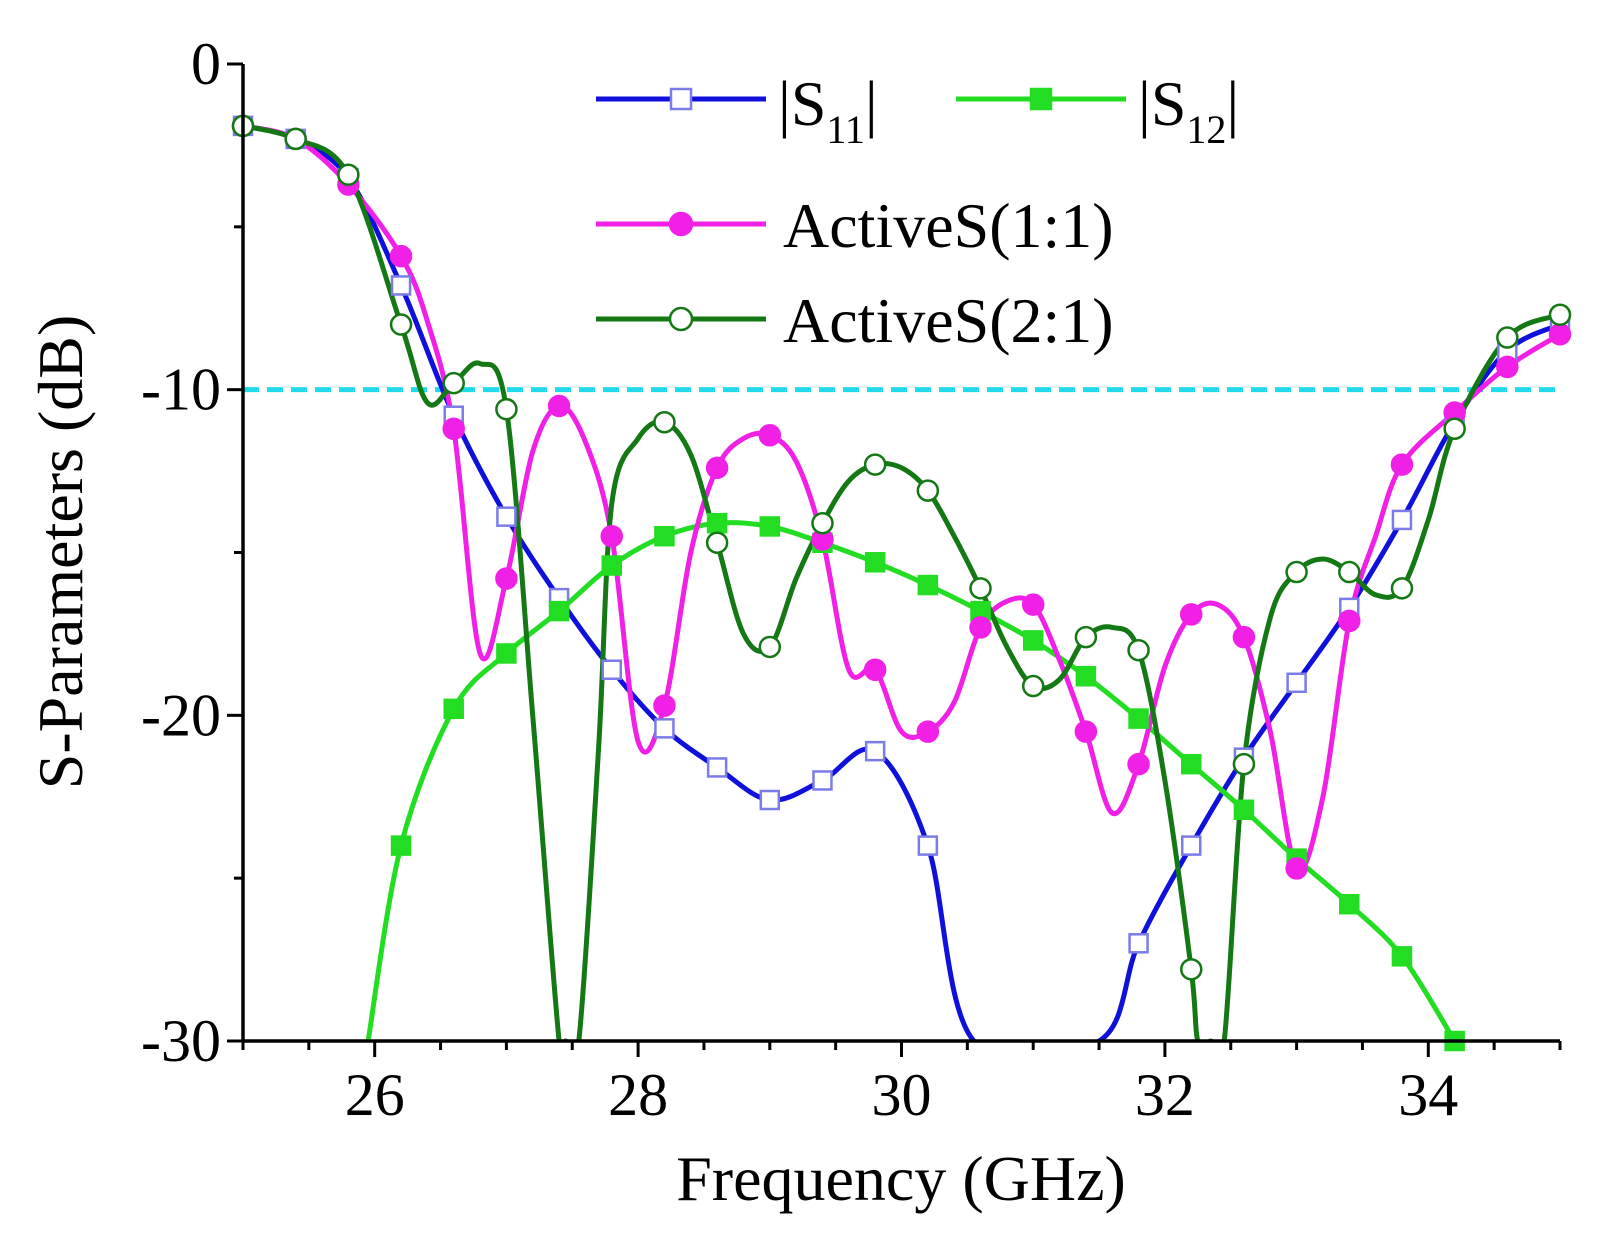 The image size is (1603, 1242). I want to click on y-tick-labels: 0 -10 -20 -30, so click(181, 552).